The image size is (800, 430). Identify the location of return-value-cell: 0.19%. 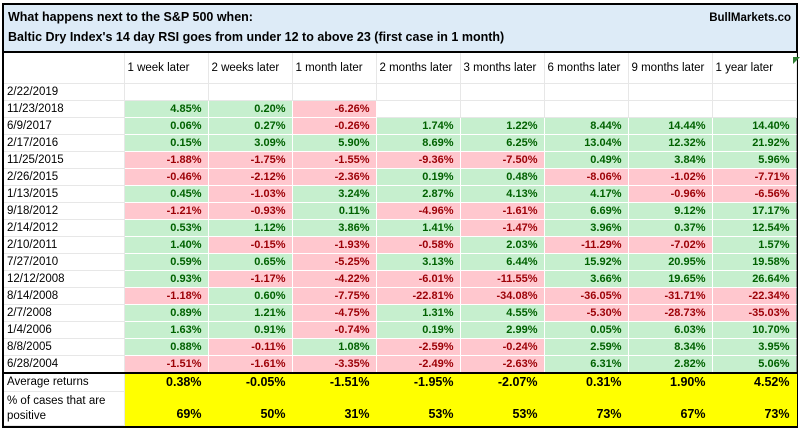
(418, 177).